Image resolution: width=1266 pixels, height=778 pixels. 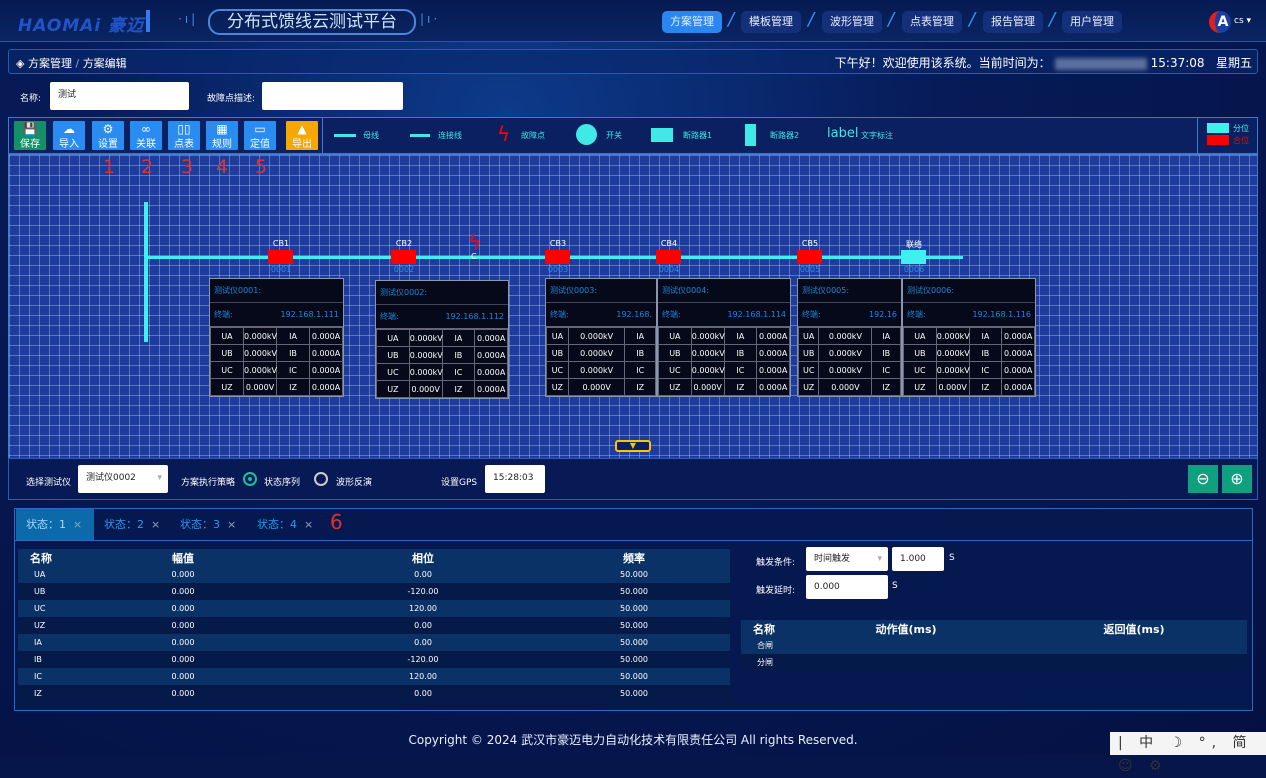 I want to click on toolbar-button: ▭ 定值, so click(x=260, y=135).